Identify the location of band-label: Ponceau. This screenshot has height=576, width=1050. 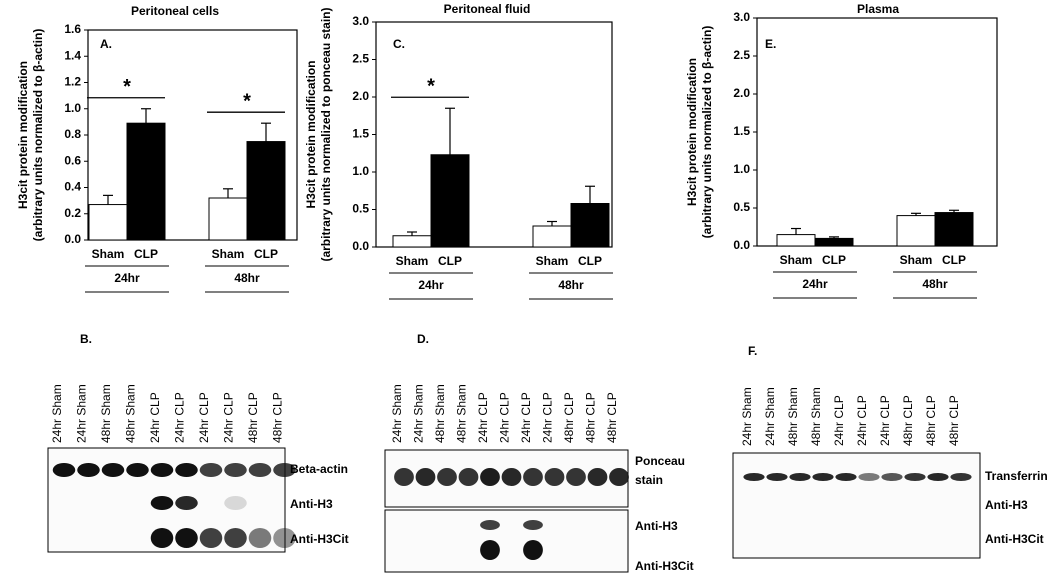
(660, 461).